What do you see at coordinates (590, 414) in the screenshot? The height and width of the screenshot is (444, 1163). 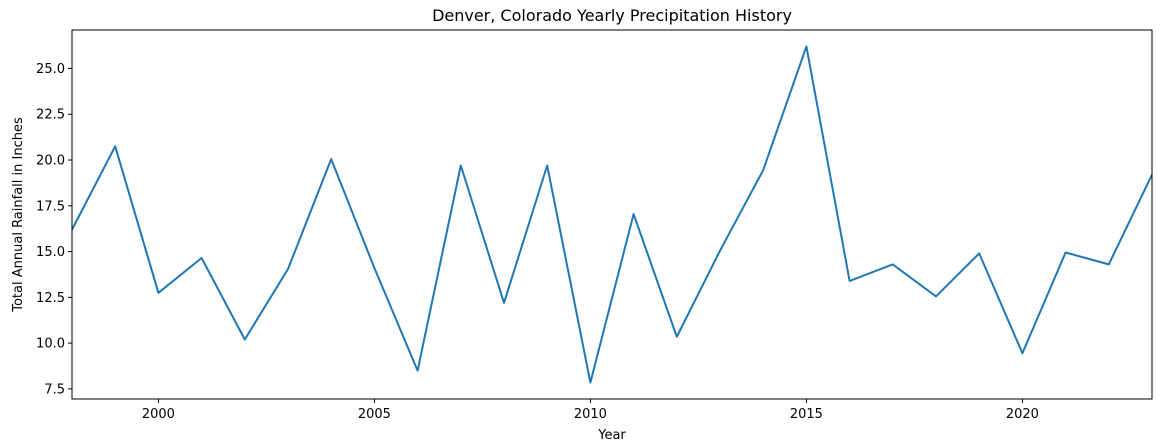 I see `x-tick-label: 2010` at bounding box center [590, 414].